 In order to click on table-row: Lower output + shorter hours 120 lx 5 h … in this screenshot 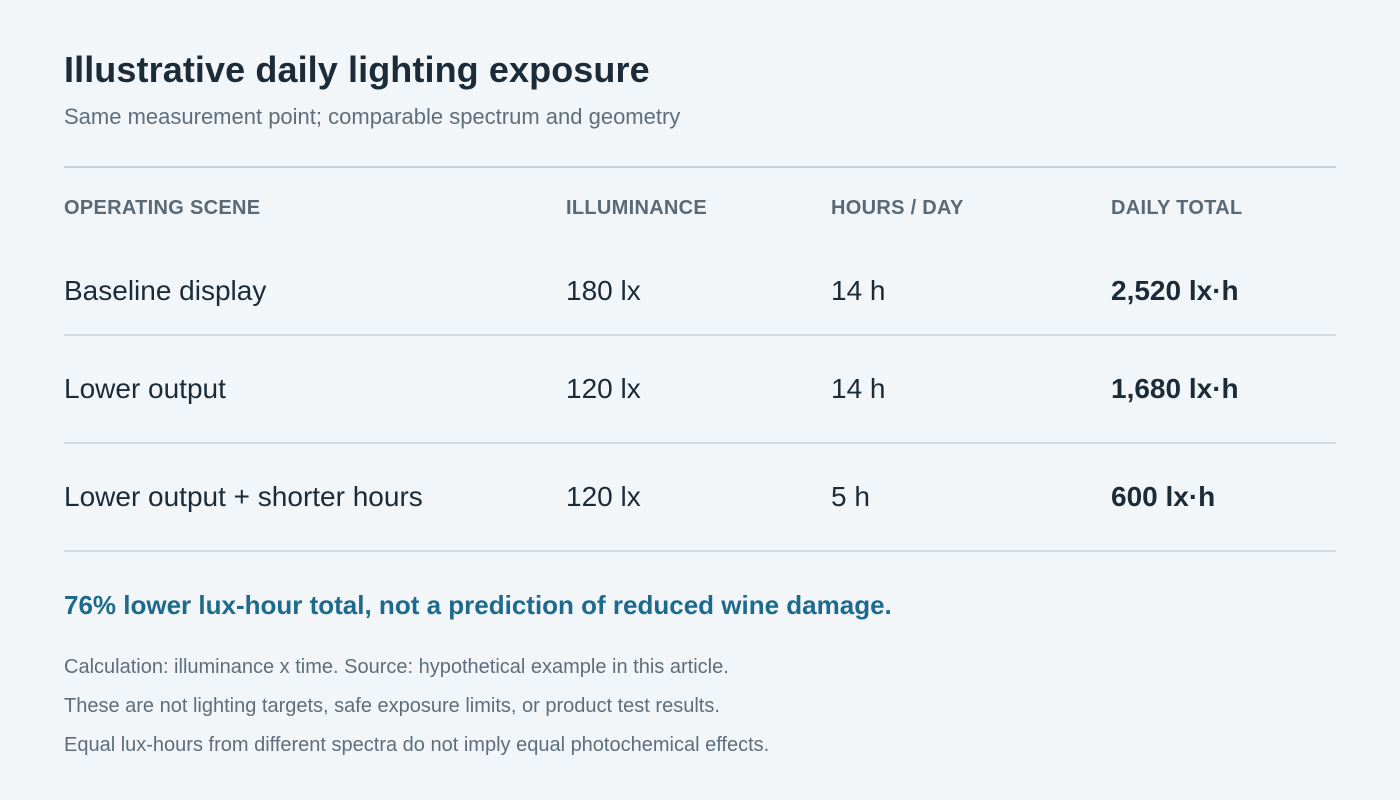, I will do `click(700, 498)`.